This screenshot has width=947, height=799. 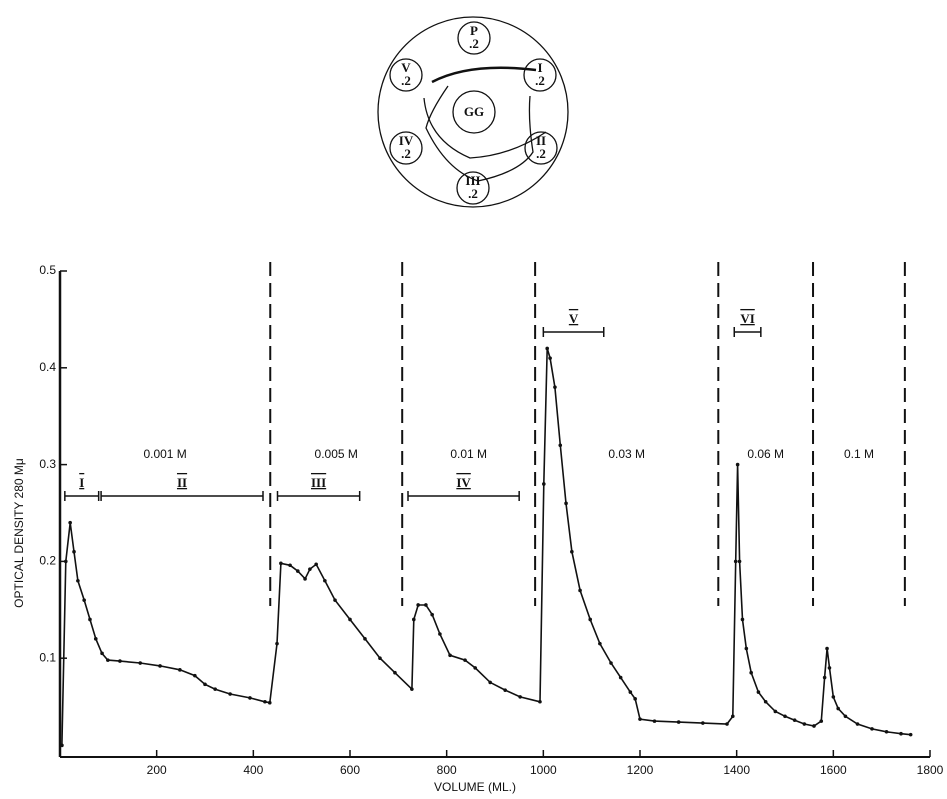 I want to click on fraction-label: I, so click(x=81, y=482).